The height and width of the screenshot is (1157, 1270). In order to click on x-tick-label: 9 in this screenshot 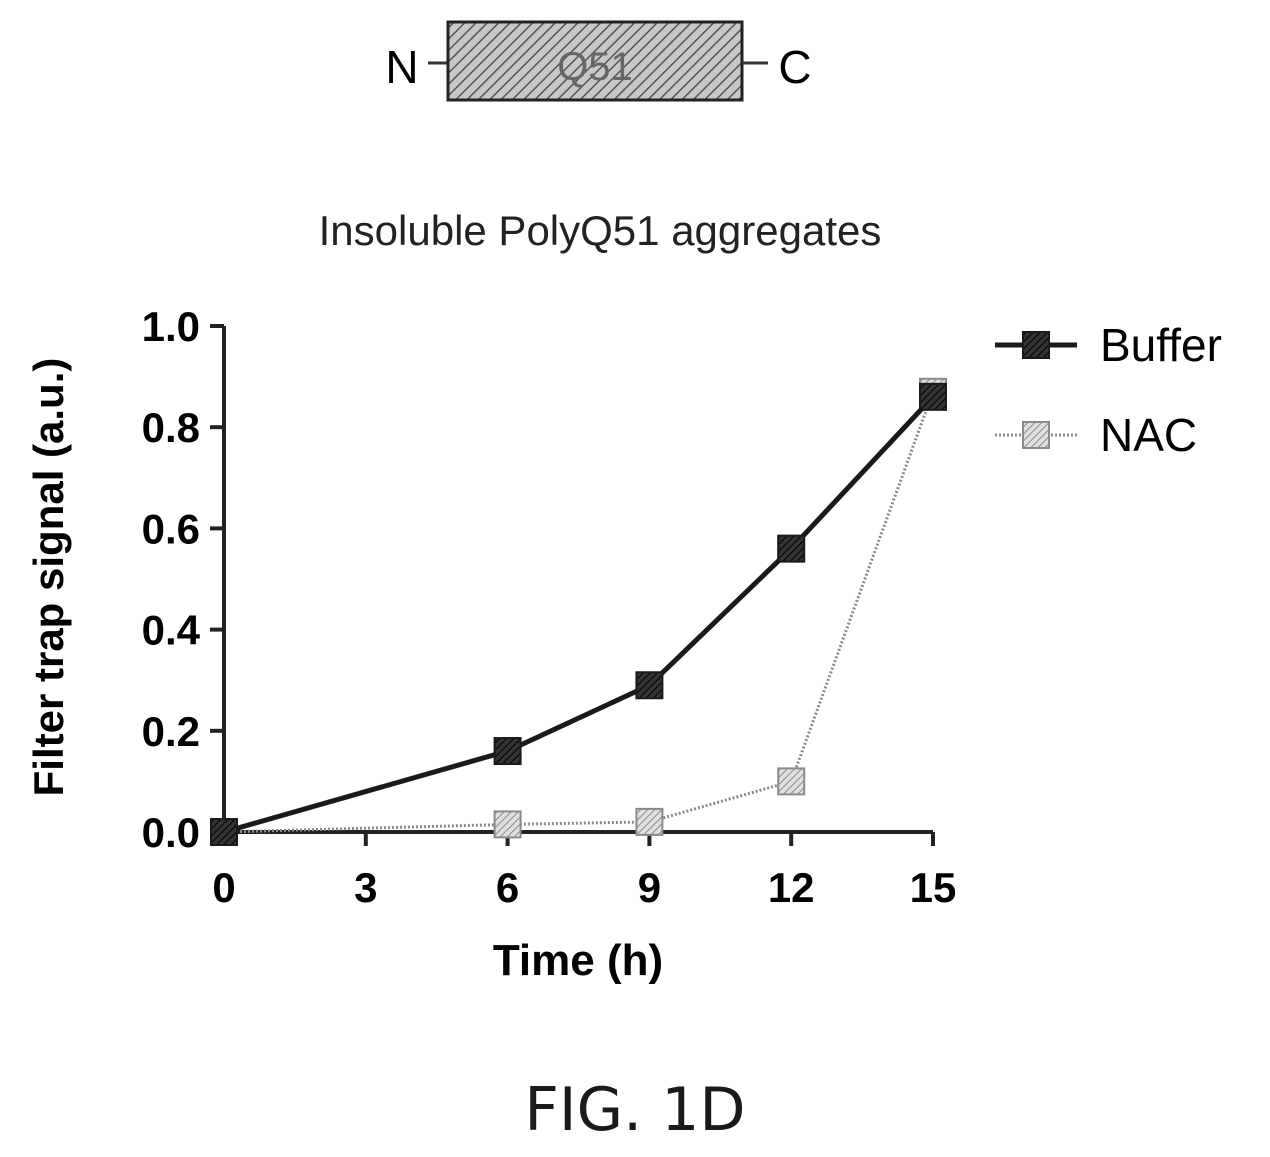, I will do `click(649, 887)`.